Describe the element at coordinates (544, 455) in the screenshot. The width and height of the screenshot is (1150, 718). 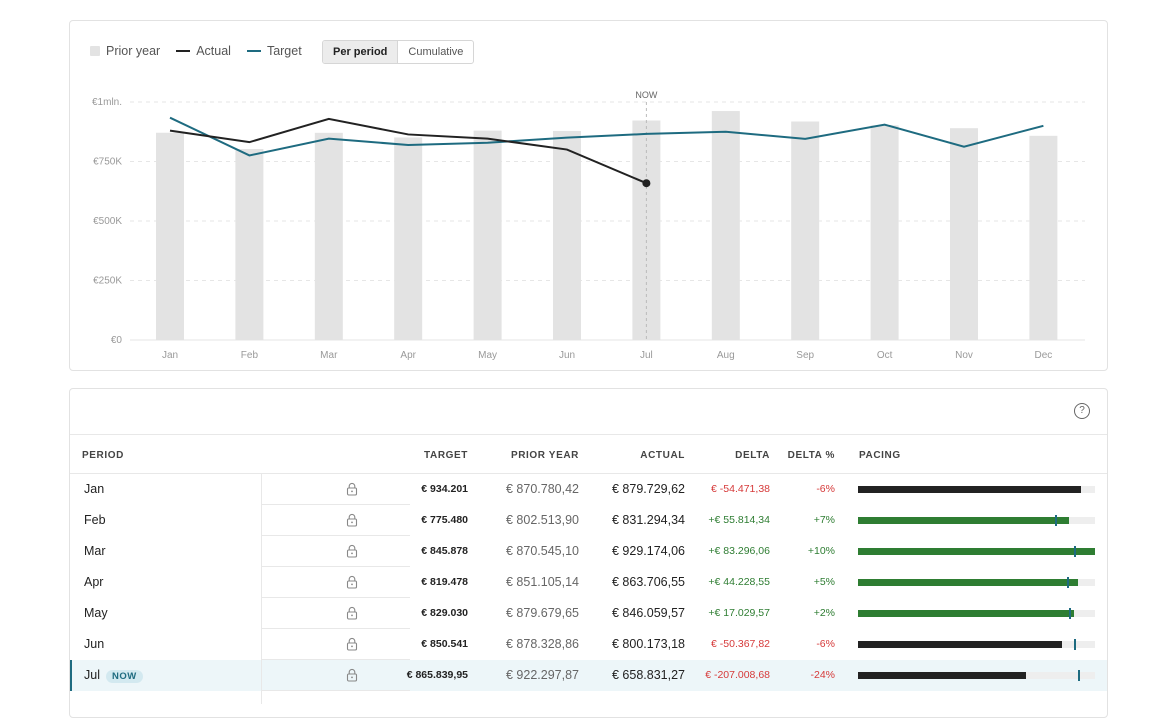
I see `col-prior-year: PRIOR YEAR` at that location.